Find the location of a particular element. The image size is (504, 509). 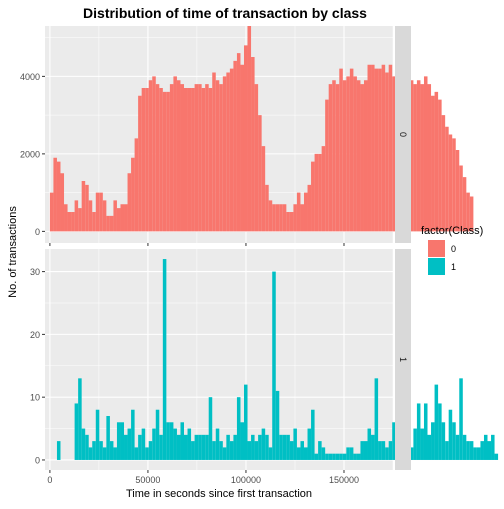

facet-strip-label: 0 is located at coordinates (403, 134).